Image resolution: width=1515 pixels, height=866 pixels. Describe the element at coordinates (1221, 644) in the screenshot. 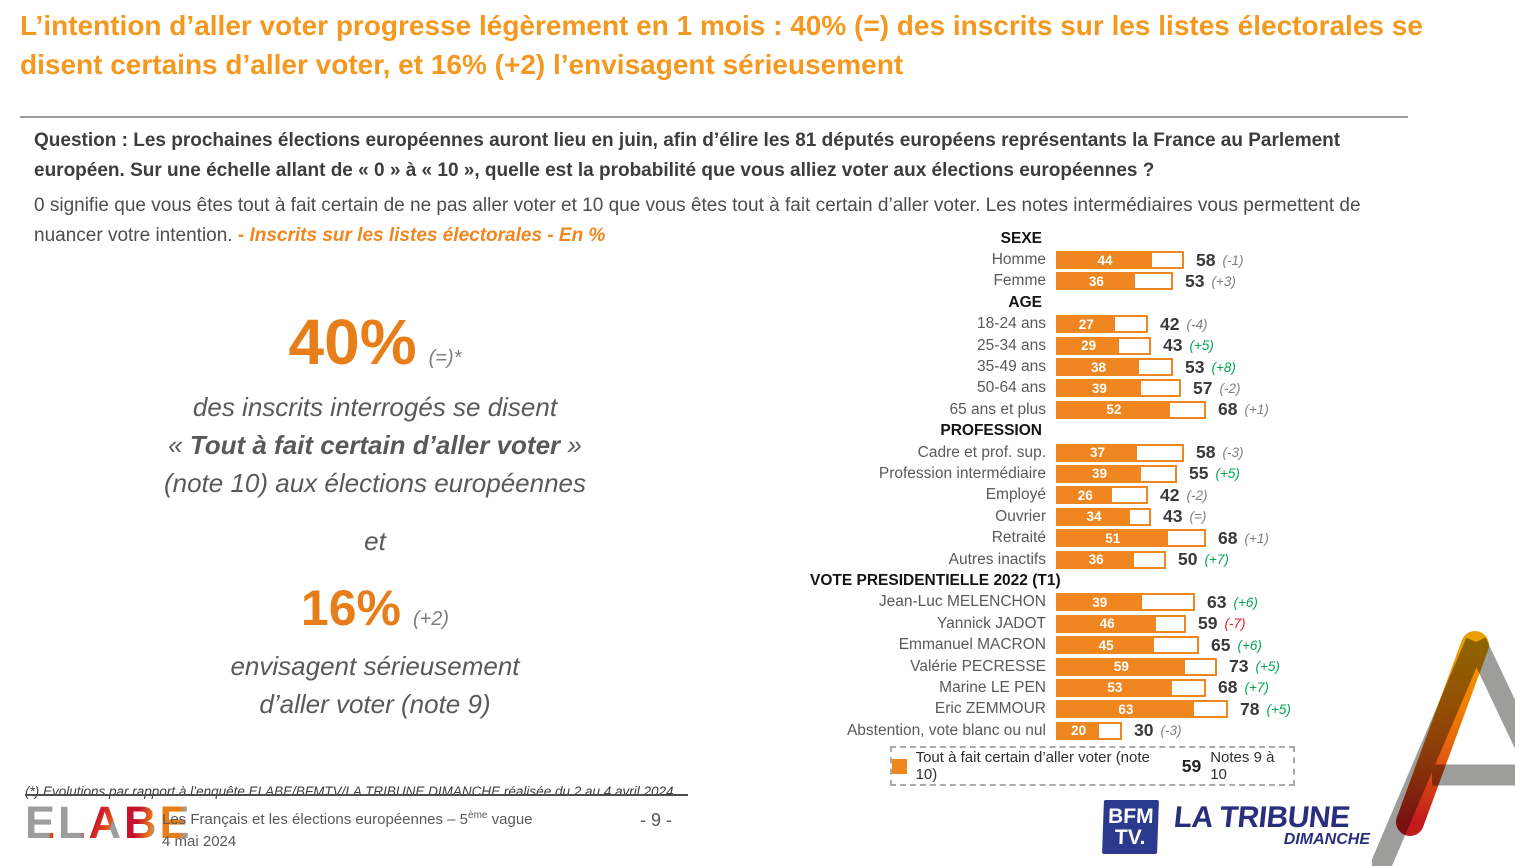

I see `row-total: 65` at that location.